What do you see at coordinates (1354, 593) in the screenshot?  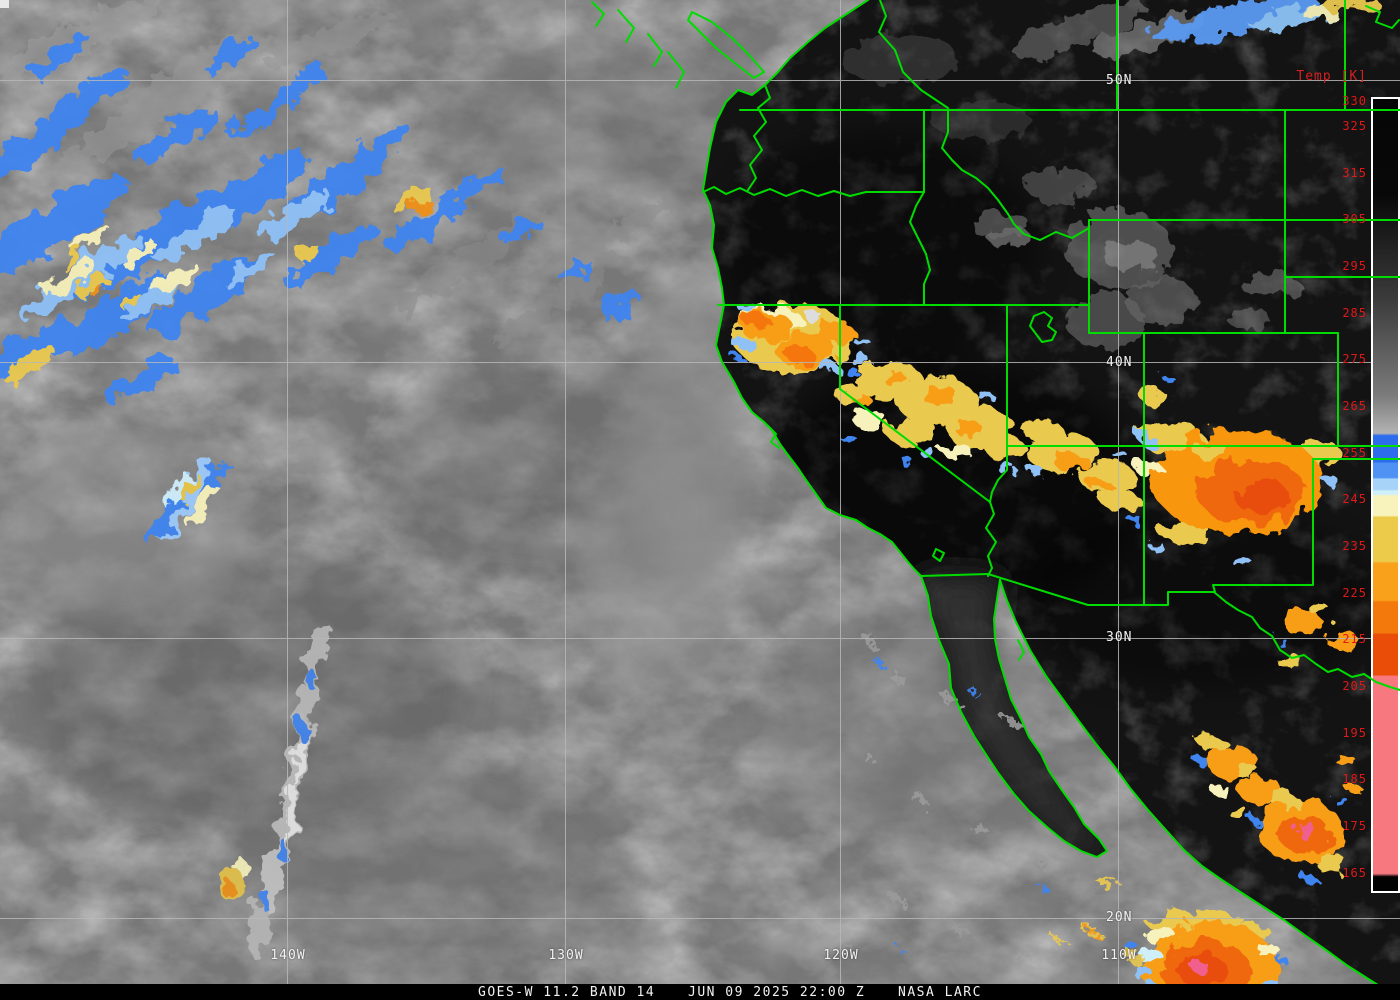 I see `colorbar-tick-225: 225` at bounding box center [1354, 593].